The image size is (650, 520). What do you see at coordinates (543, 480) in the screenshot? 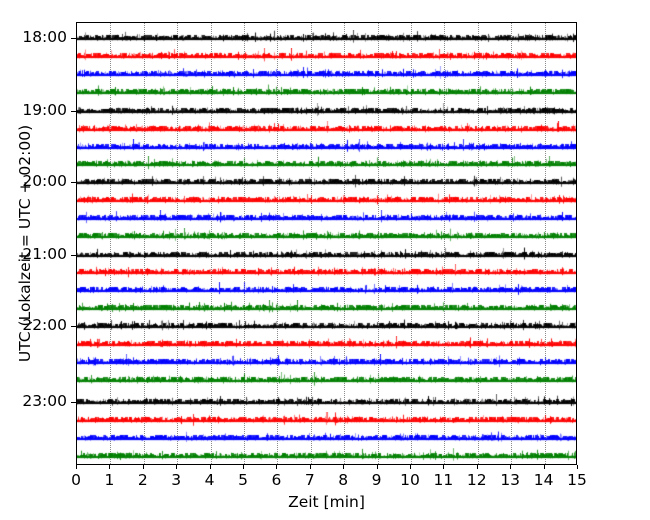
I see `x-tick-label-14: 14` at bounding box center [543, 480].